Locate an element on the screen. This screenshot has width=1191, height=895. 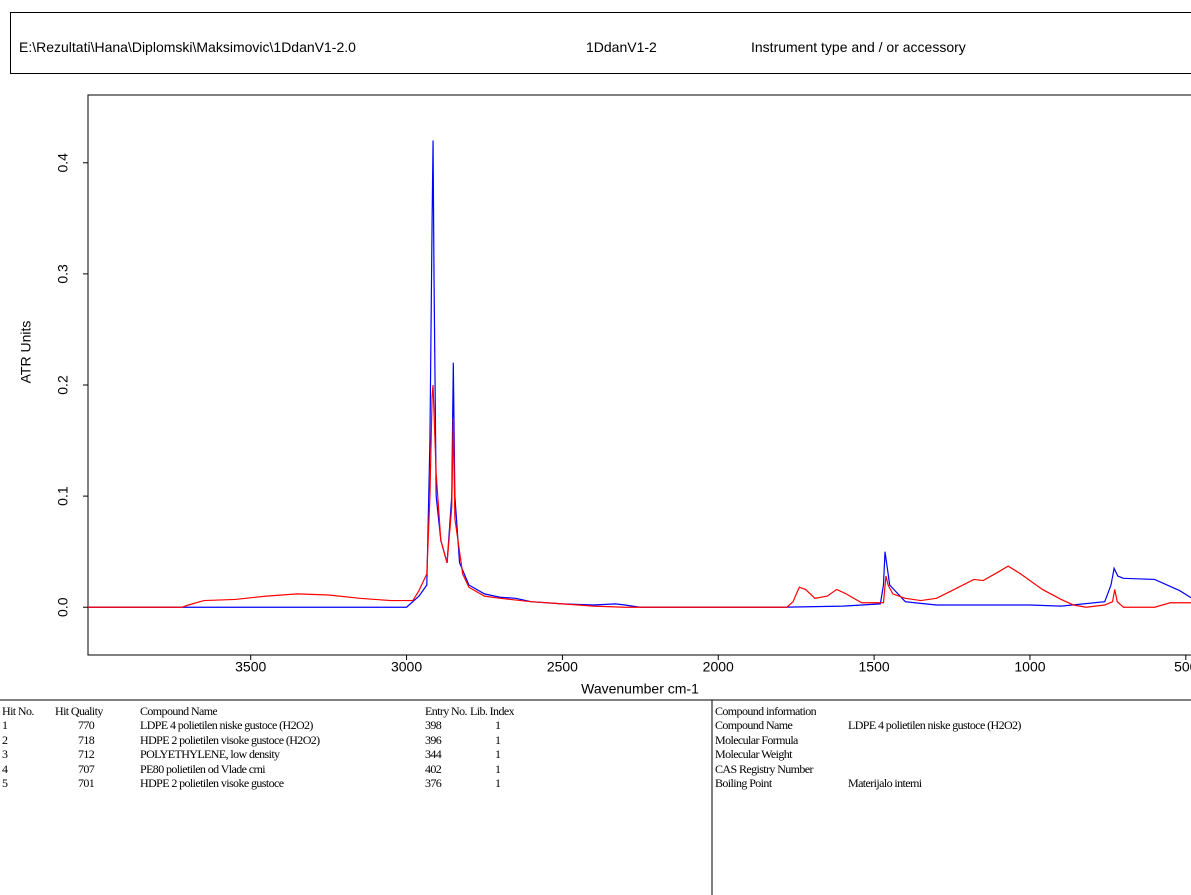
hit-cell: 398 is located at coordinates (433, 725).